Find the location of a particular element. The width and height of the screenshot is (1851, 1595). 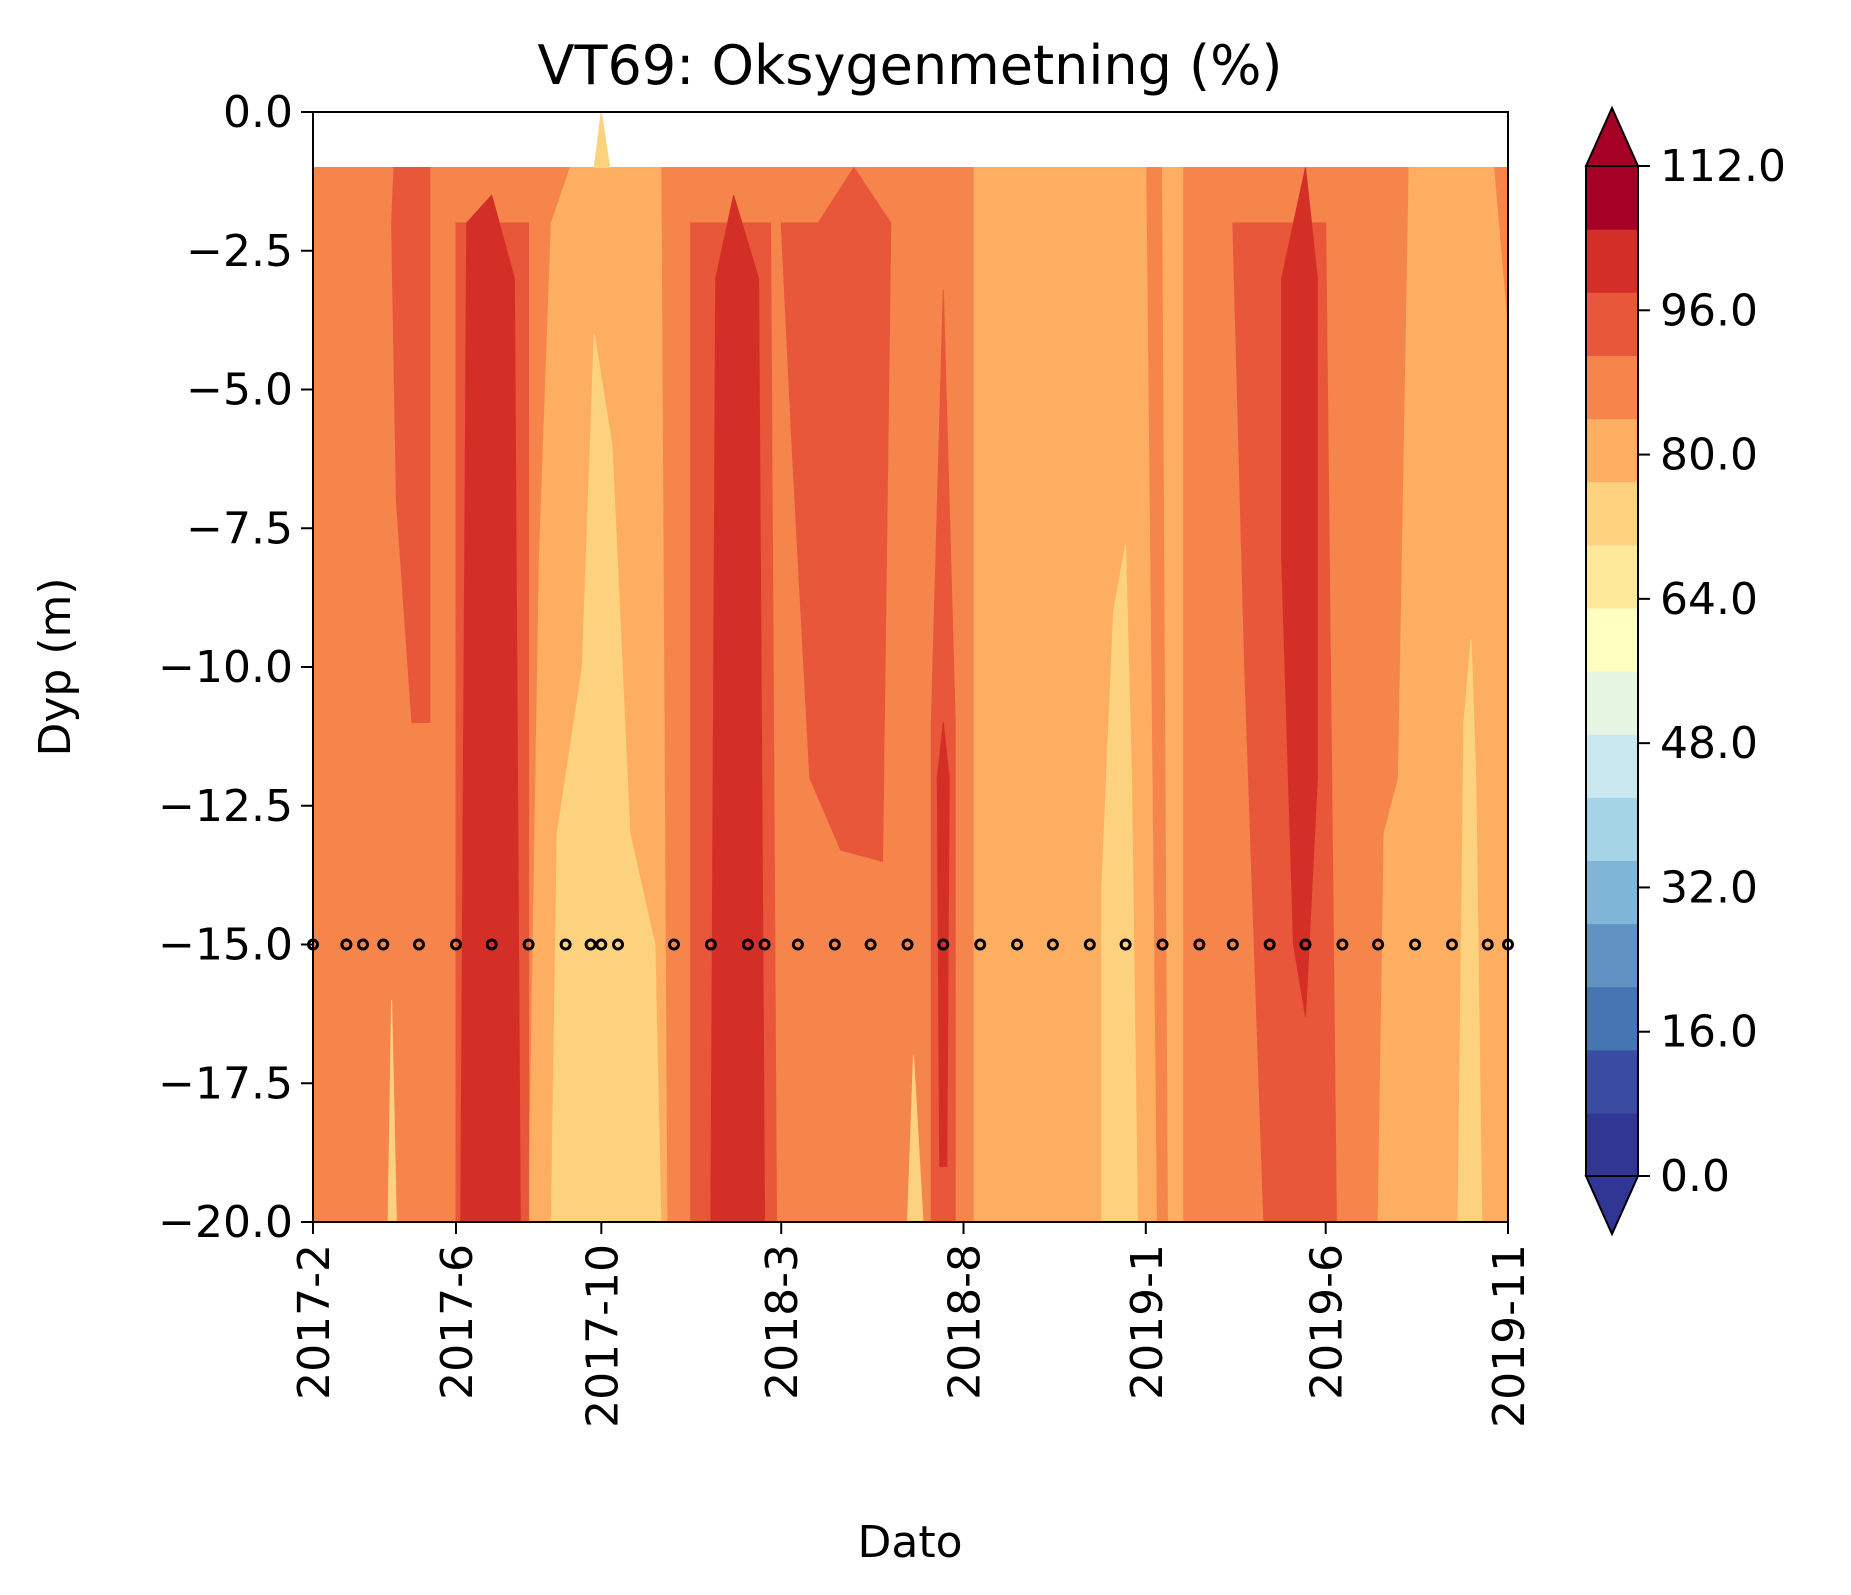

colorbar: 0.0 16.0 32.0 48.0 64.0 80.0 96.0 112.0 is located at coordinates (1685, 671).